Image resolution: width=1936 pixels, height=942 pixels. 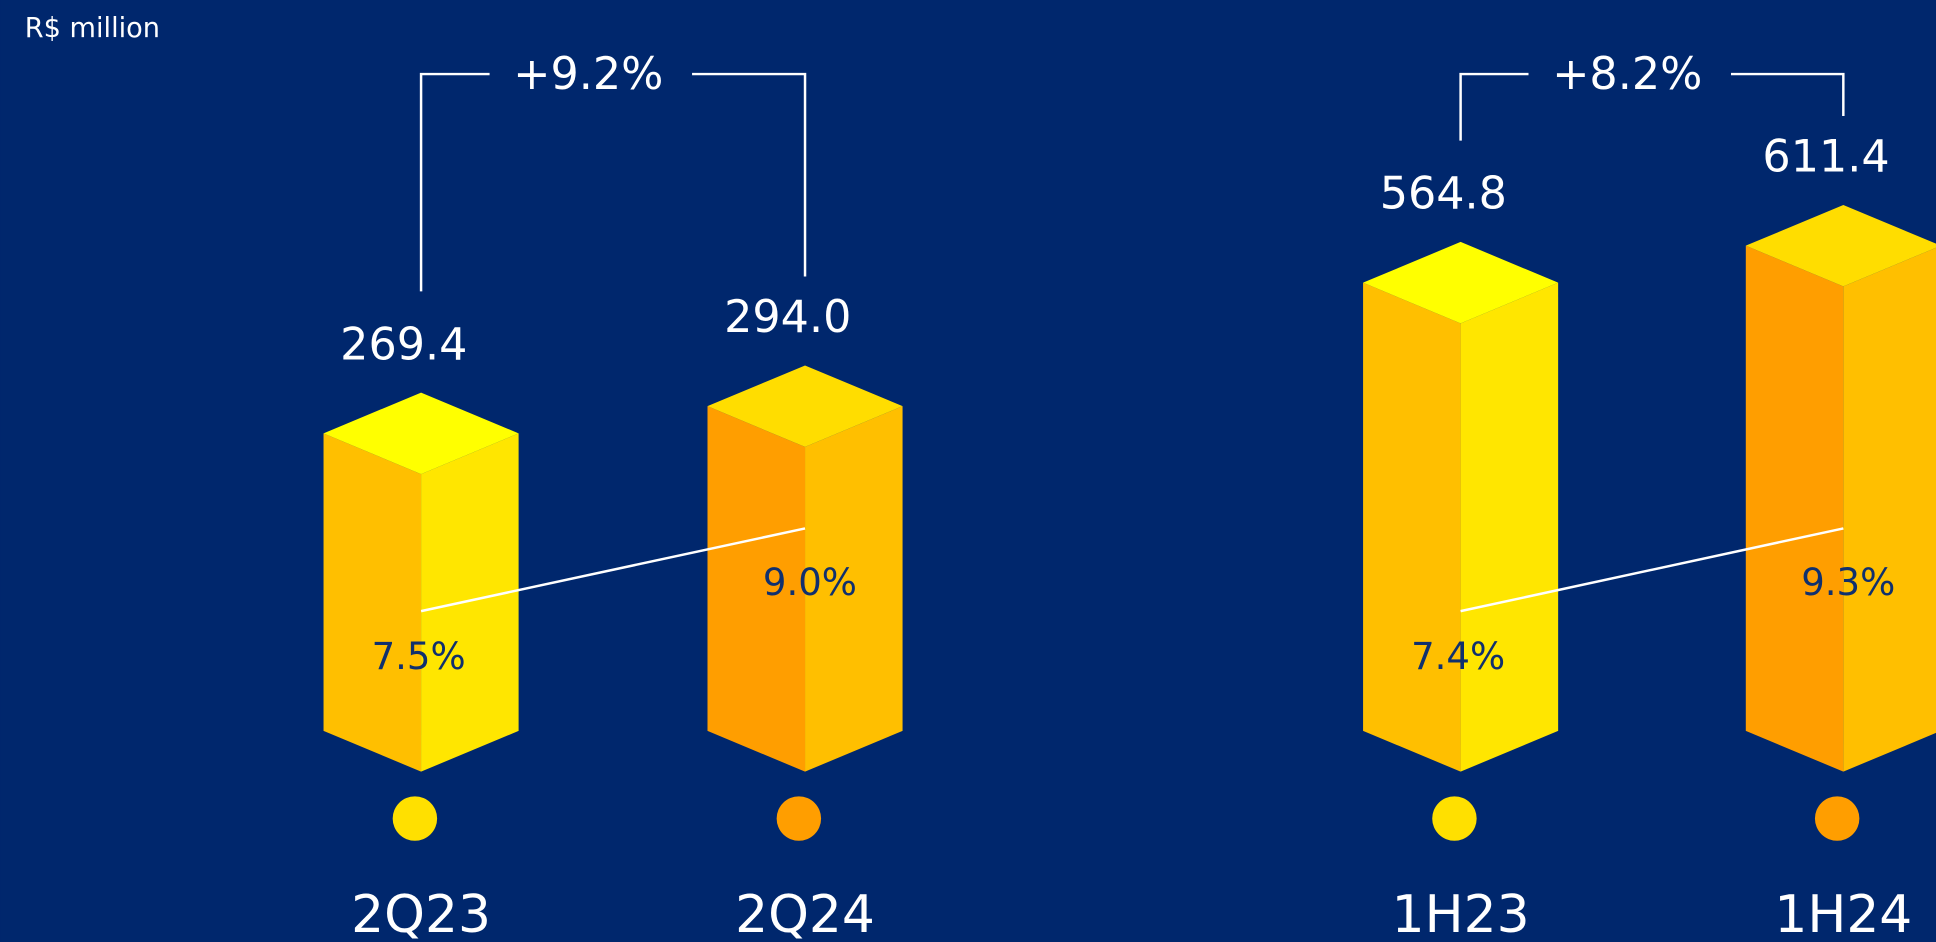 What do you see at coordinates (403, 344) in the screenshot?
I see `value-label: 269.4` at bounding box center [403, 344].